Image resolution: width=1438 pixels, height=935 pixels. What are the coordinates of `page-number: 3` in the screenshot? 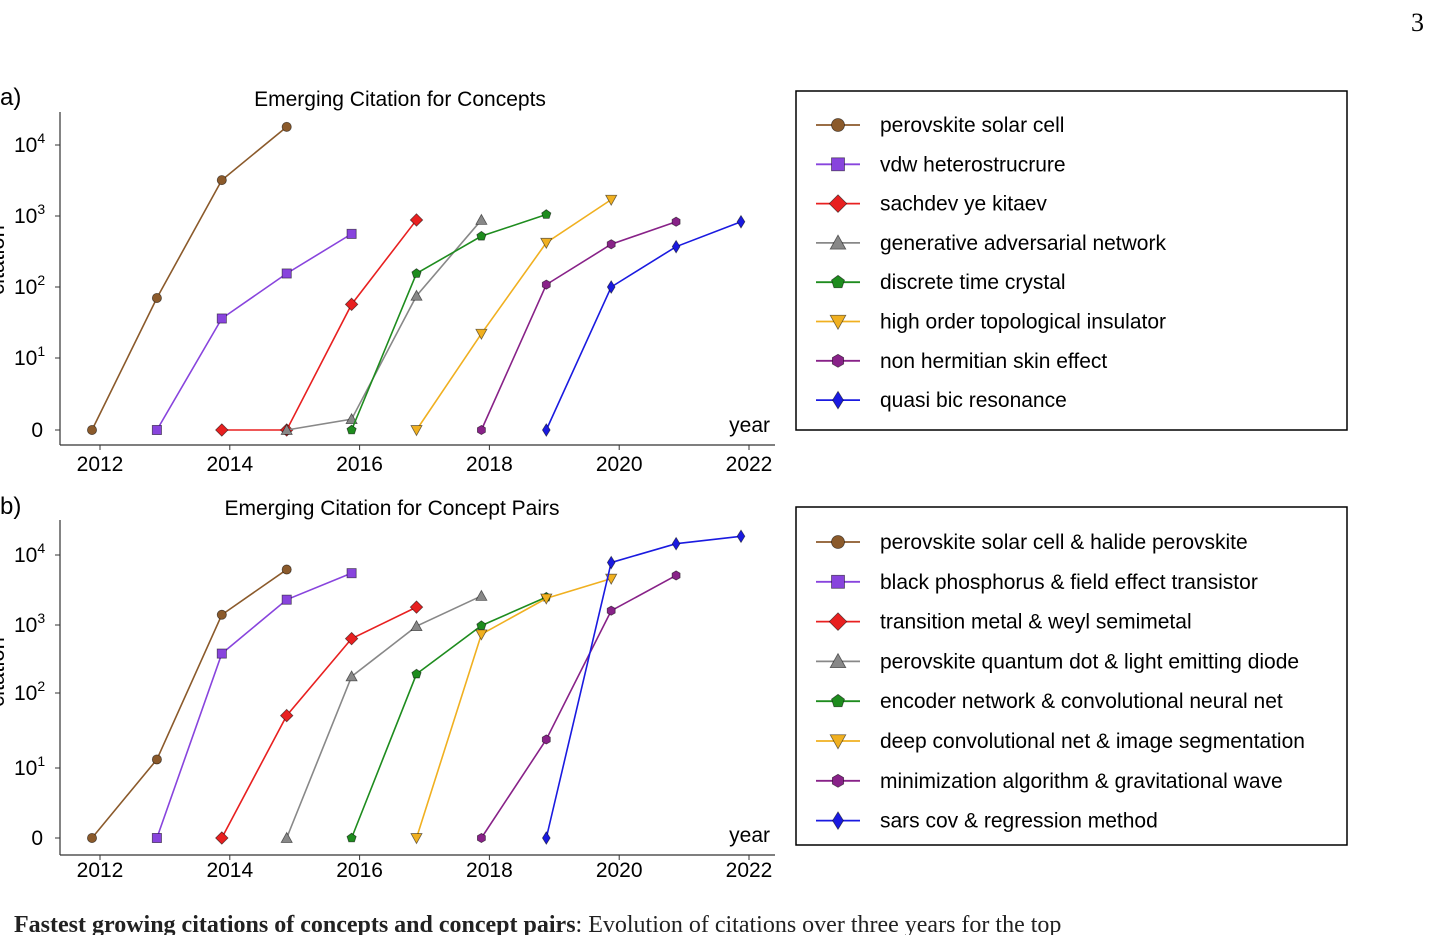 It's located at (1417, 22).